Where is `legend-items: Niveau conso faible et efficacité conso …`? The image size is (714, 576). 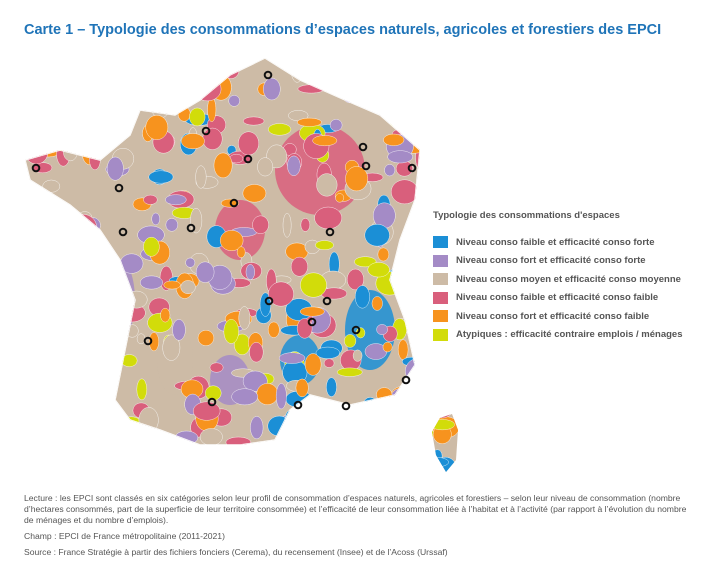
legend-items: Niveau conso faible et efficacité conso … is located at coordinates (558, 288).